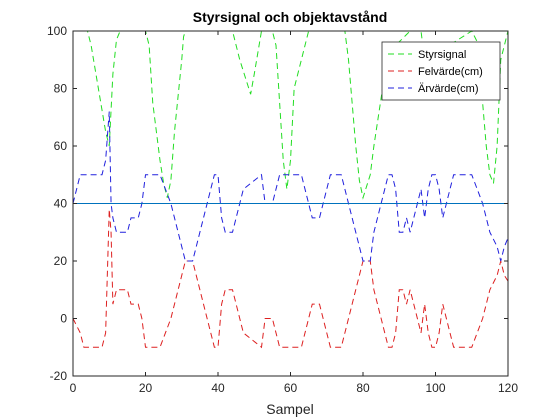 The width and height of the screenshot is (560, 420). I want to click on legend-entry: Ärvärde(cm), so click(448, 89).